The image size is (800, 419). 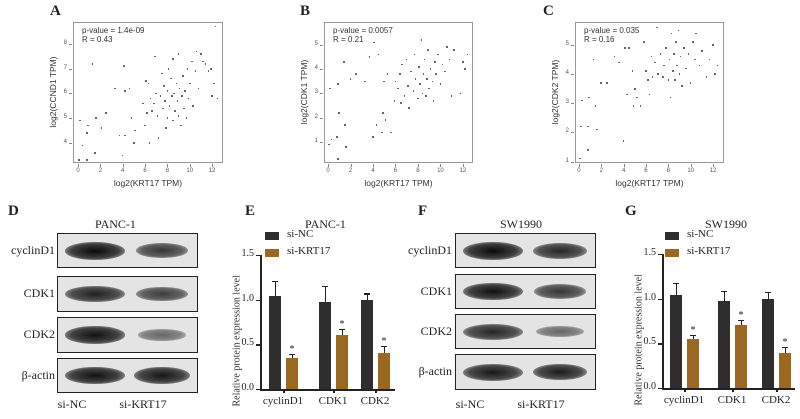 What do you see at coordinates (567, 131) in the screenshot?
I see `y-tick-label: 2` at bounding box center [567, 131].